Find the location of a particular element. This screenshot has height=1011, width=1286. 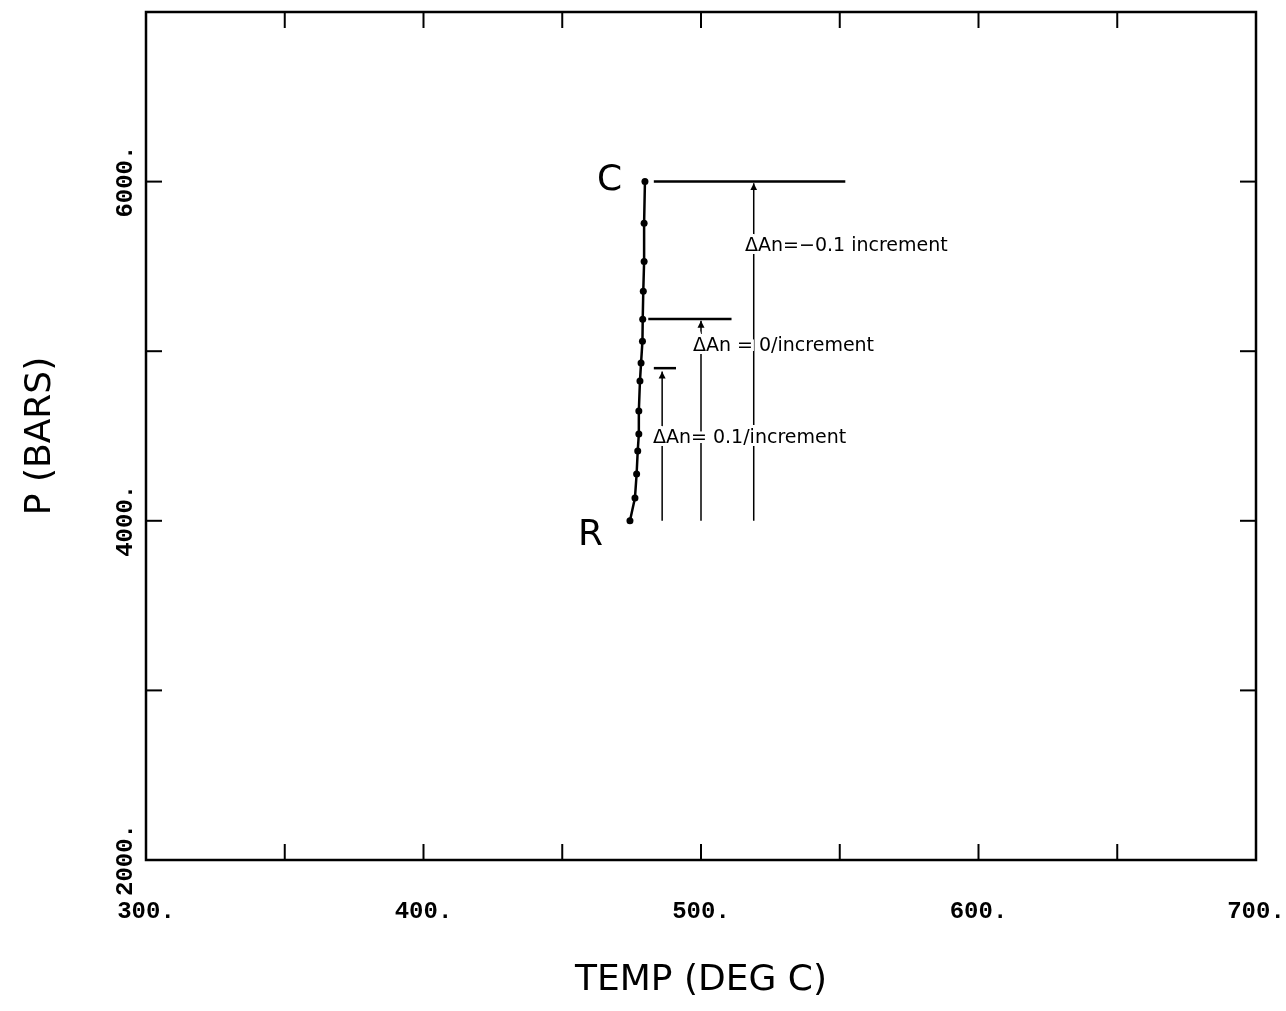

x-tick-label: 300. is located at coordinates (146, 911).